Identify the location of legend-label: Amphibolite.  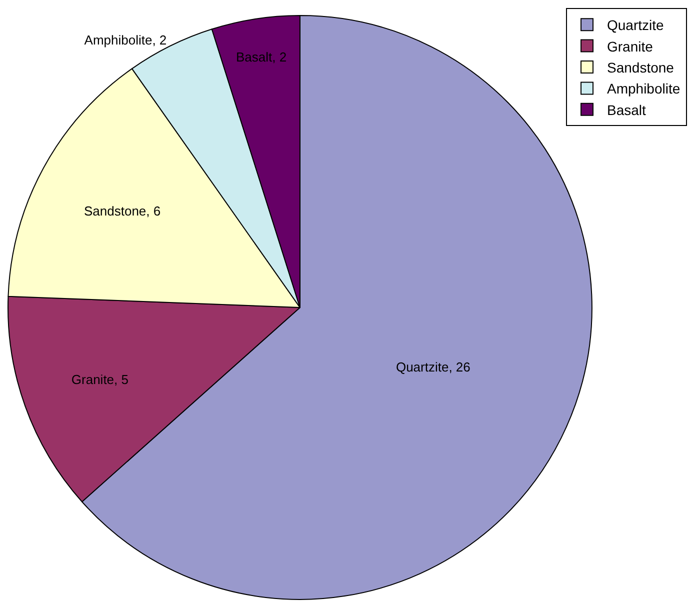
(643, 88).